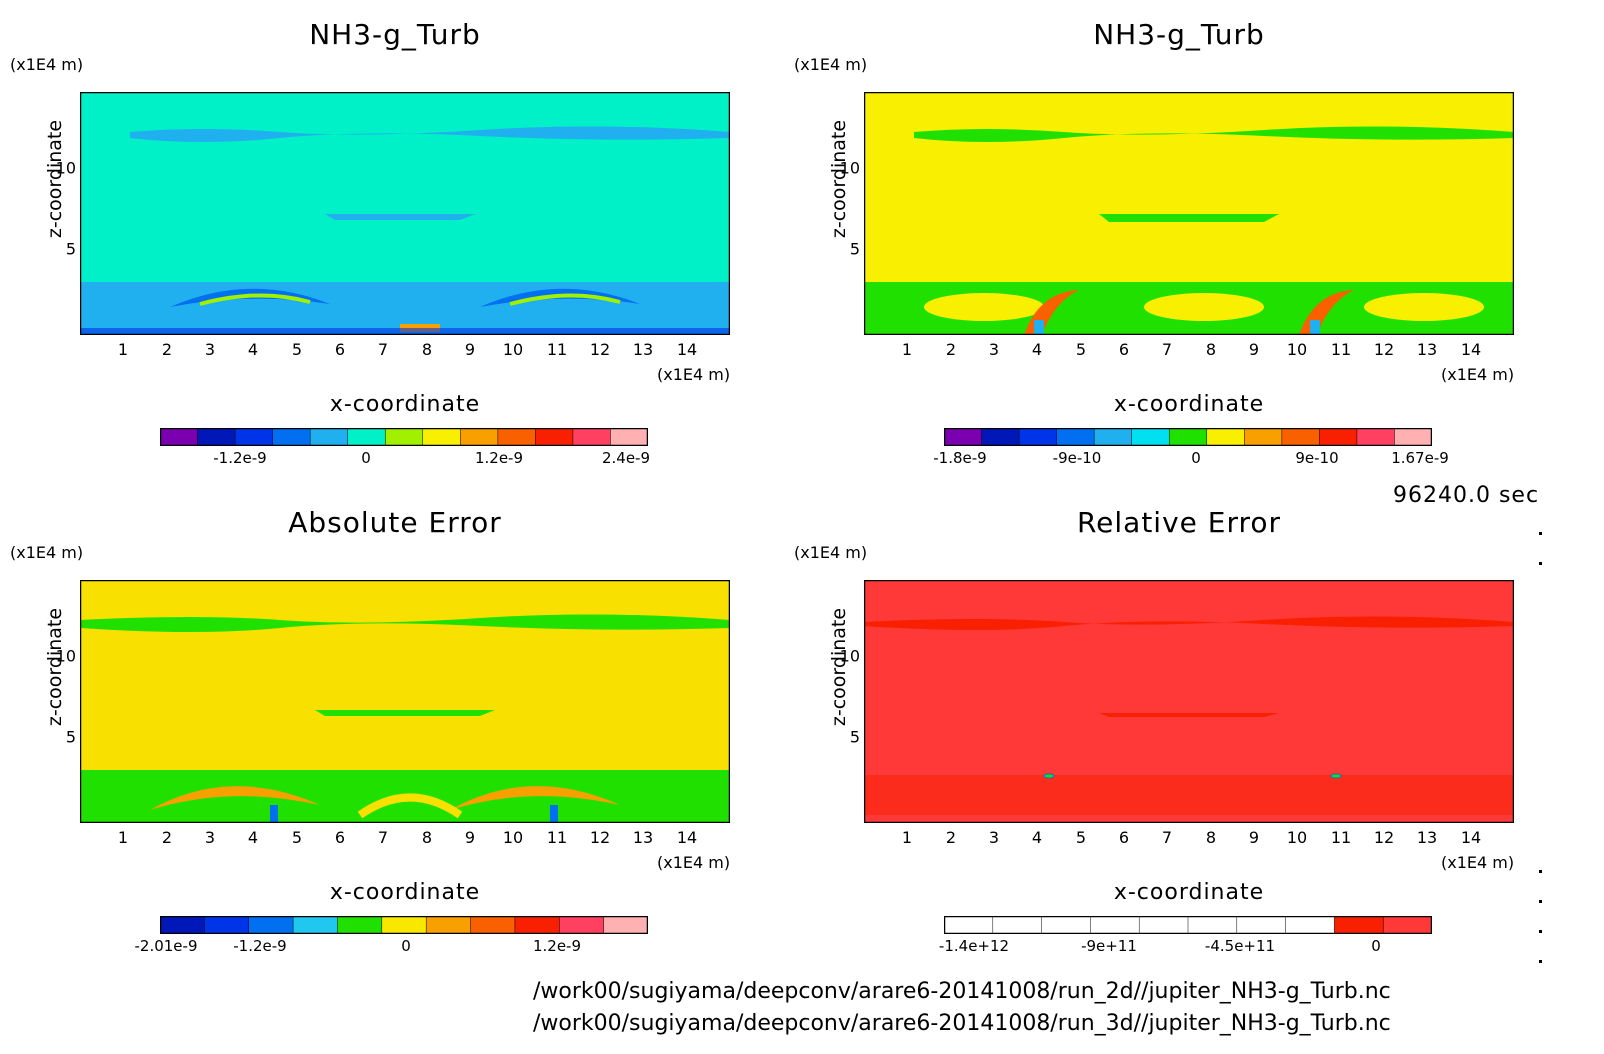 This screenshot has height=1054, width=1604. Describe the element at coordinates (1424, 307) in the screenshot. I see `contour-blob` at that location.